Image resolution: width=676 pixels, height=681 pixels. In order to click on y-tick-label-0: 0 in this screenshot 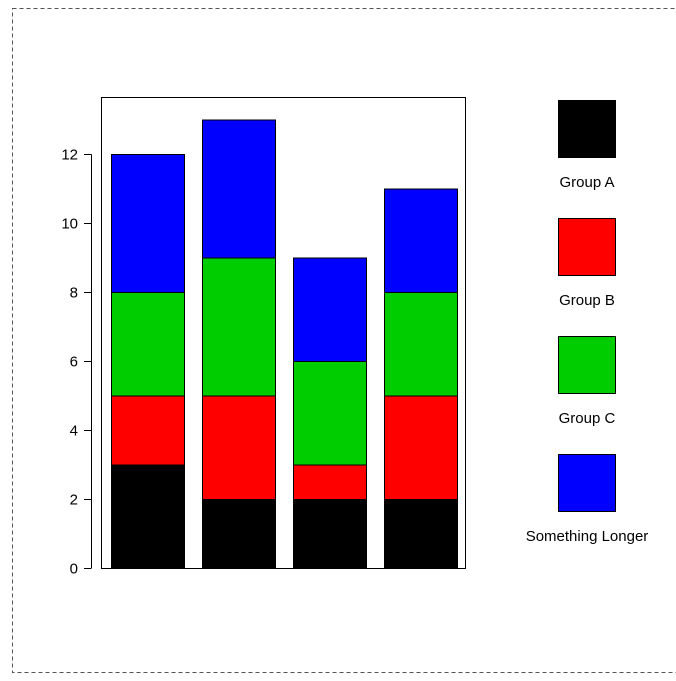, I will do `click(74, 569)`.